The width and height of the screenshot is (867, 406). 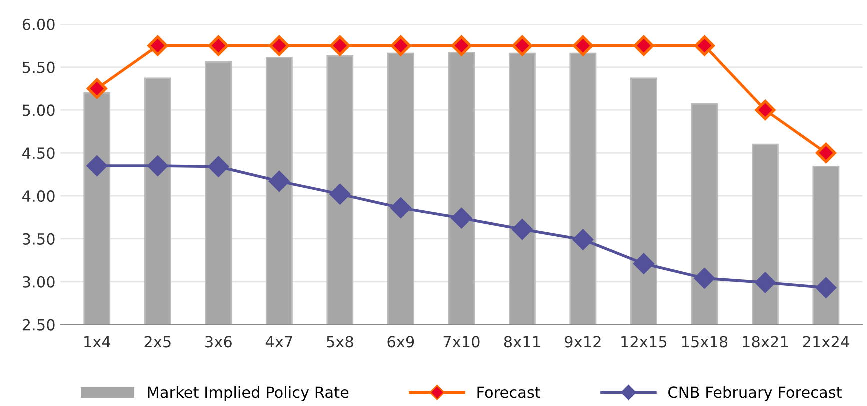 What do you see at coordinates (644, 342) in the screenshot?
I see `x-tick-label: 12x15` at bounding box center [644, 342].